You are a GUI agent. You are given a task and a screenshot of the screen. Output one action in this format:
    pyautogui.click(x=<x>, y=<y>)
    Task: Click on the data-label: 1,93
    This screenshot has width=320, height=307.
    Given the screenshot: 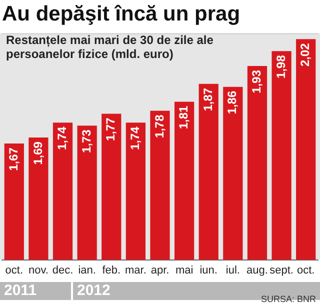 What is the action you would take?
    pyautogui.click(x=257, y=82)
    